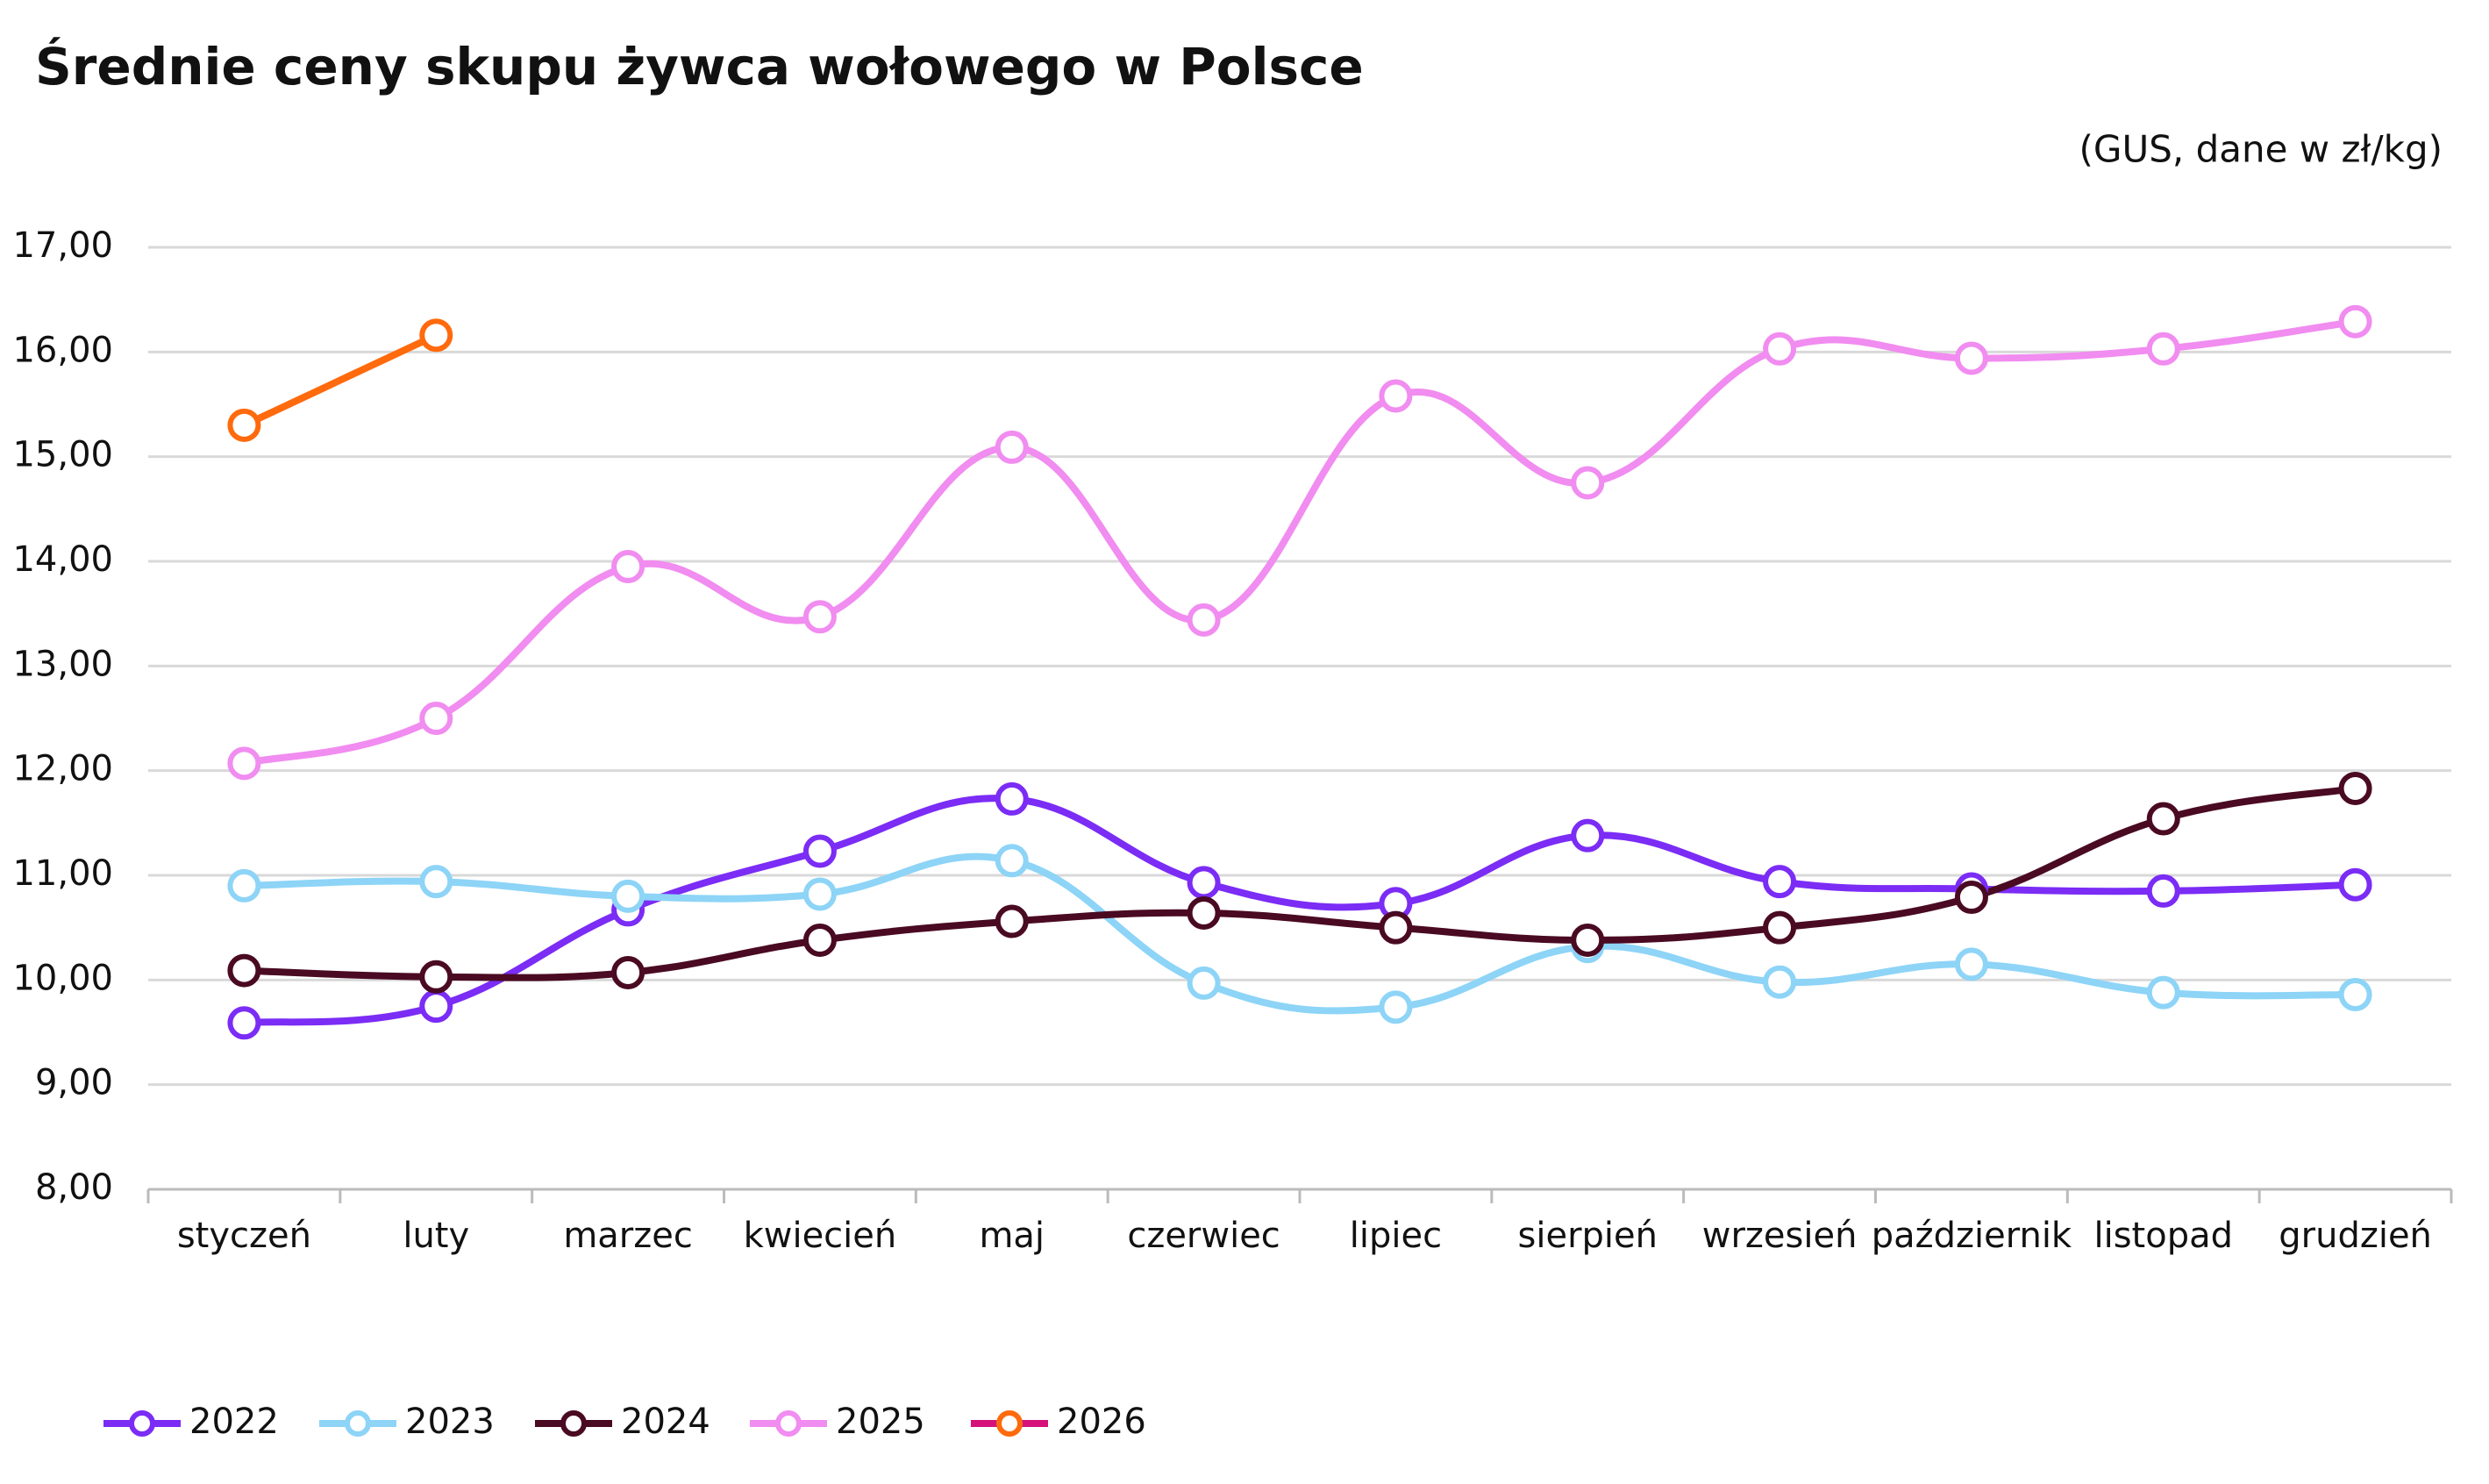 The height and width of the screenshot is (1484, 2489). Describe the element at coordinates (62, 455) in the screenshot. I see `y-tick-label: 15,00` at that location.